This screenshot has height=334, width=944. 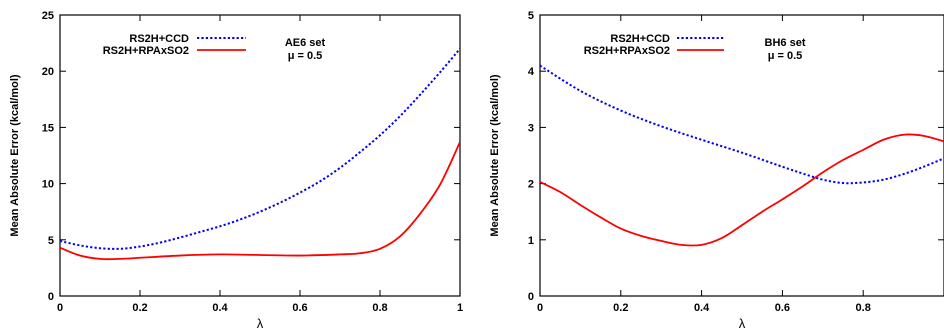 What do you see at coordinates (531, 128) in the screenshot?
I see `y-tick-label: 3` at bounding box center [531, 128].